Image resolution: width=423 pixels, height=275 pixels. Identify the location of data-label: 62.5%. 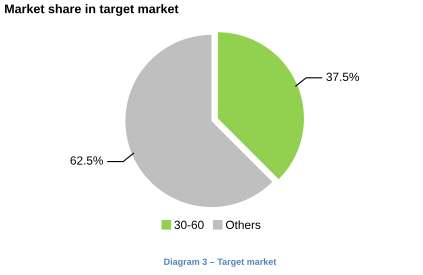
(87, 160).